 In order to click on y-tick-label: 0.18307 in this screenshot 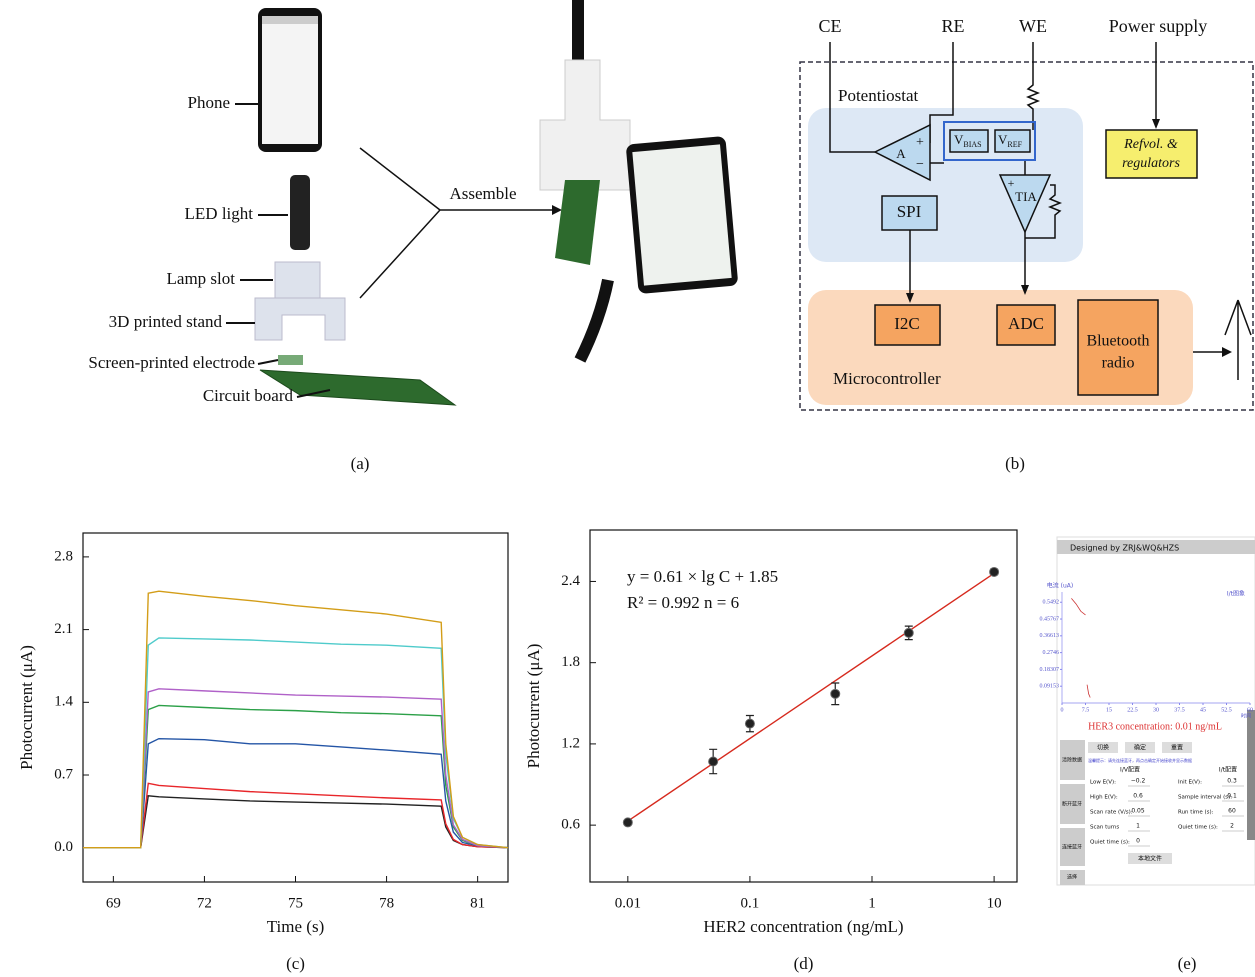, I will do `click(1050, 670)`.